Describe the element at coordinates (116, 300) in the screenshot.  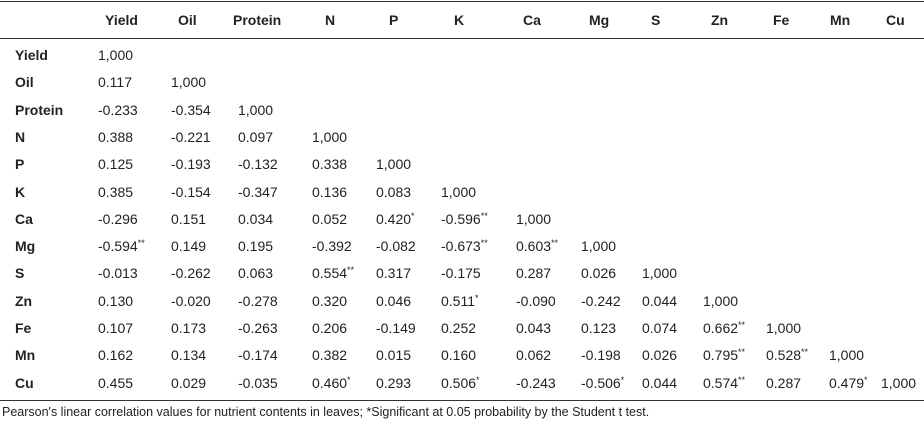
I see `correlation-value: 0.130` at that location.